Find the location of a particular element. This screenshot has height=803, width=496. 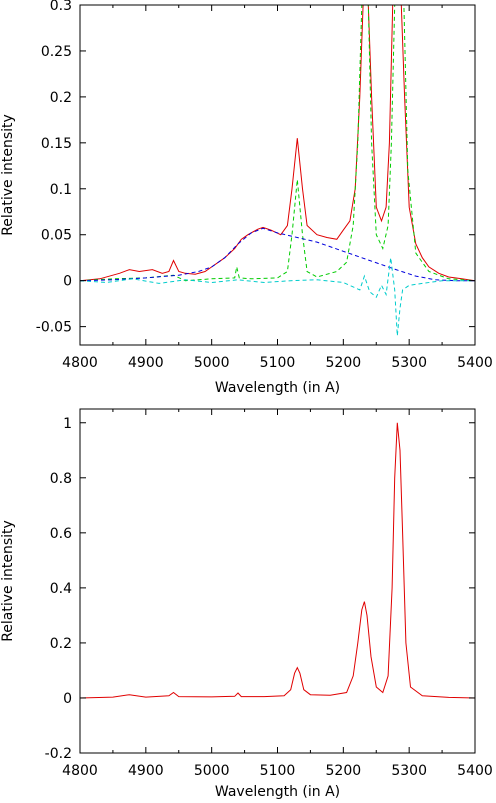

y-tick-label: 0.25 is located at coordinates (56, 52).